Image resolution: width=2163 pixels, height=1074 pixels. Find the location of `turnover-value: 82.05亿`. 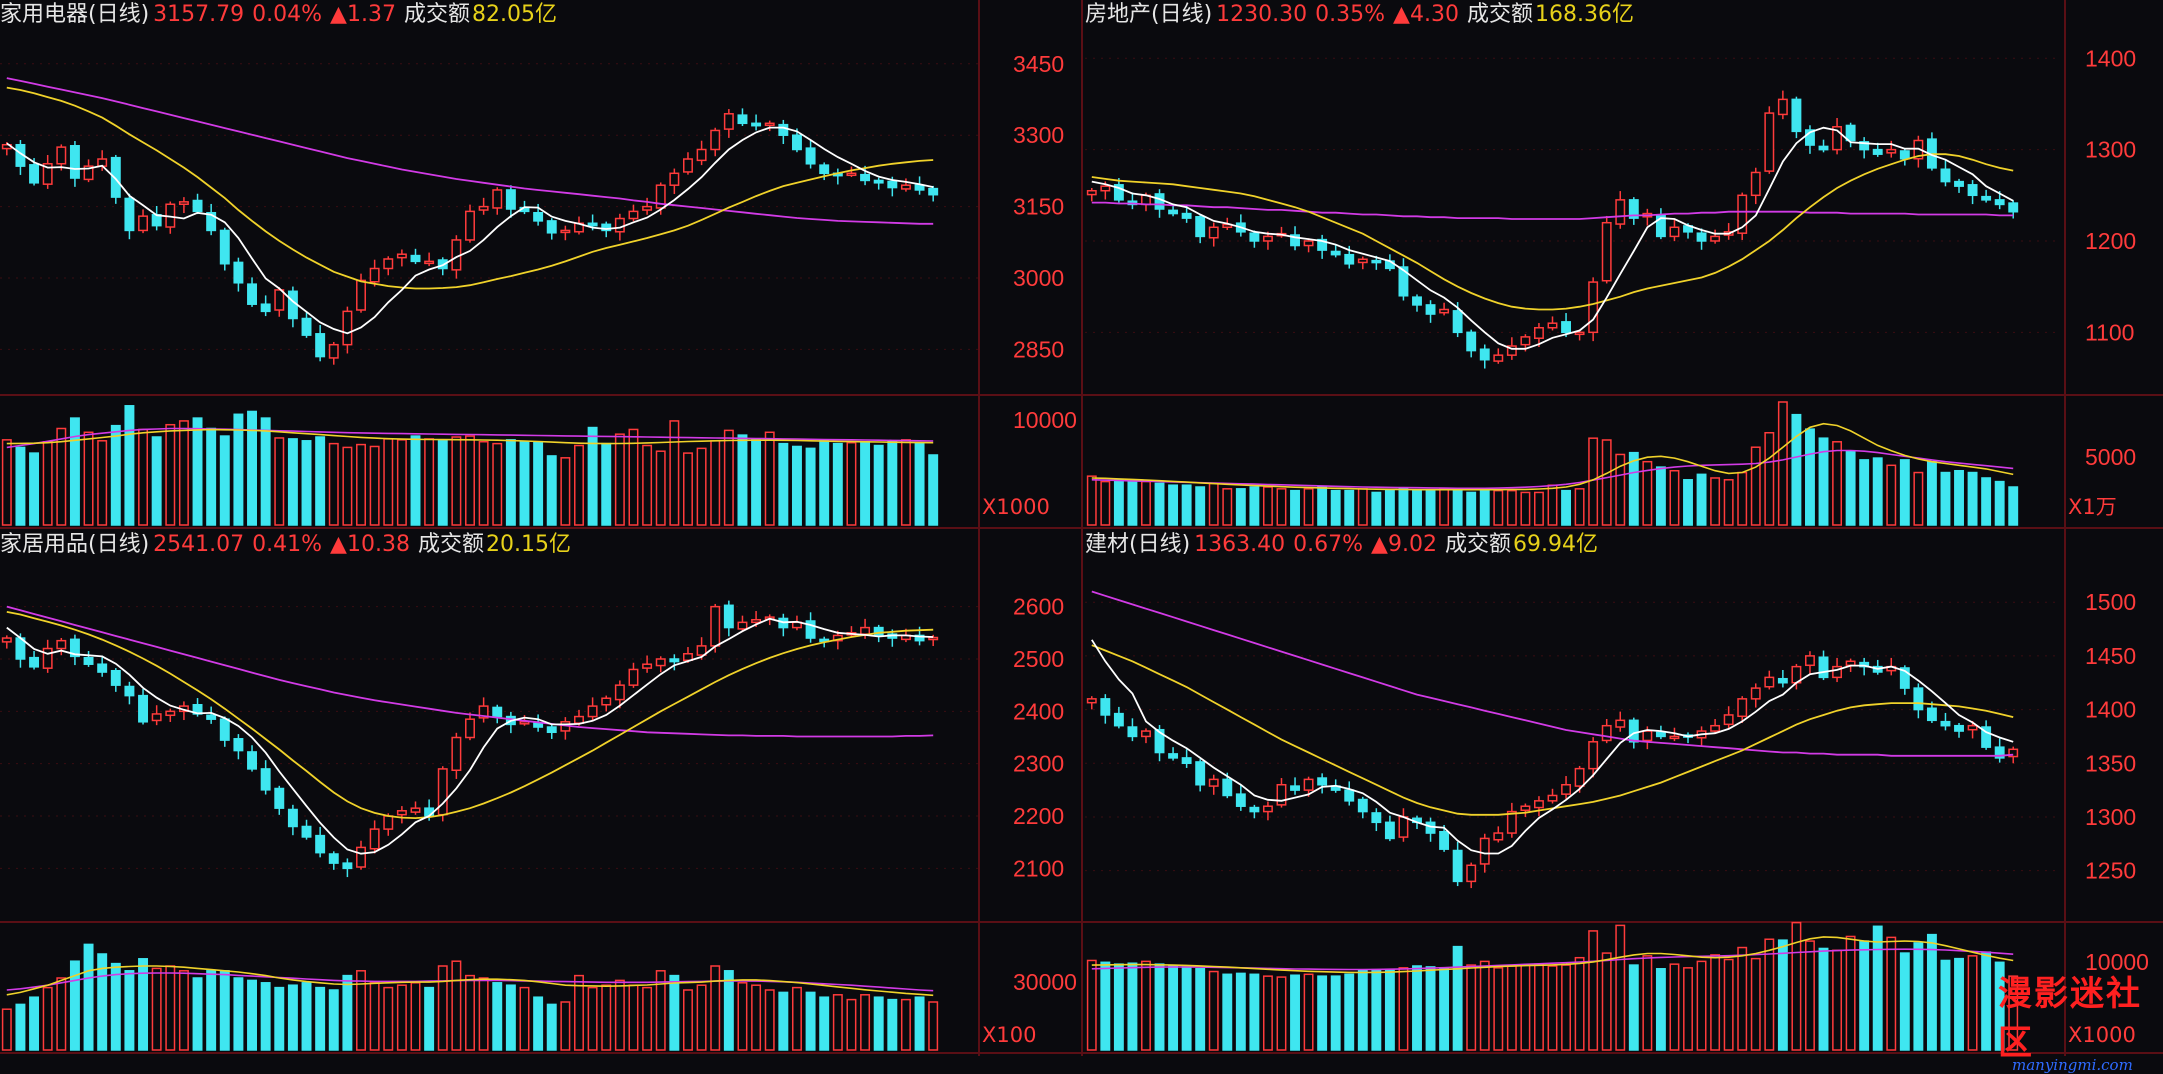

turnover-value: 82.05亿 is located at coordinates (514, 14).